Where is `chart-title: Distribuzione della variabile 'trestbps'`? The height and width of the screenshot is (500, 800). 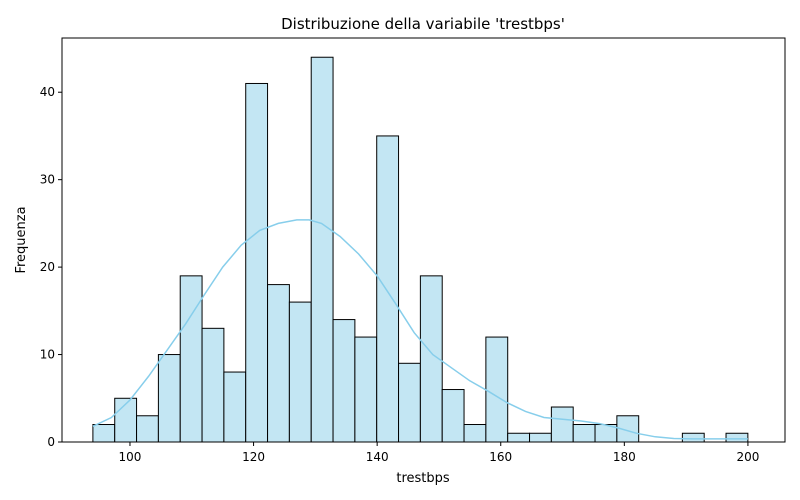 chart-title: Distribuzione della variabile 'trestbps' is located at coordinates (423, 24).